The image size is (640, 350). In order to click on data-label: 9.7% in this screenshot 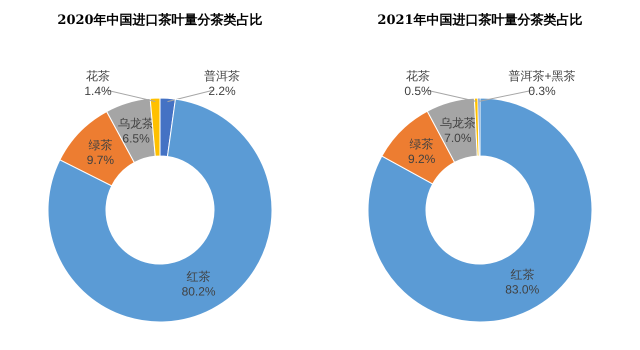, I will do `click(100, 160)`.